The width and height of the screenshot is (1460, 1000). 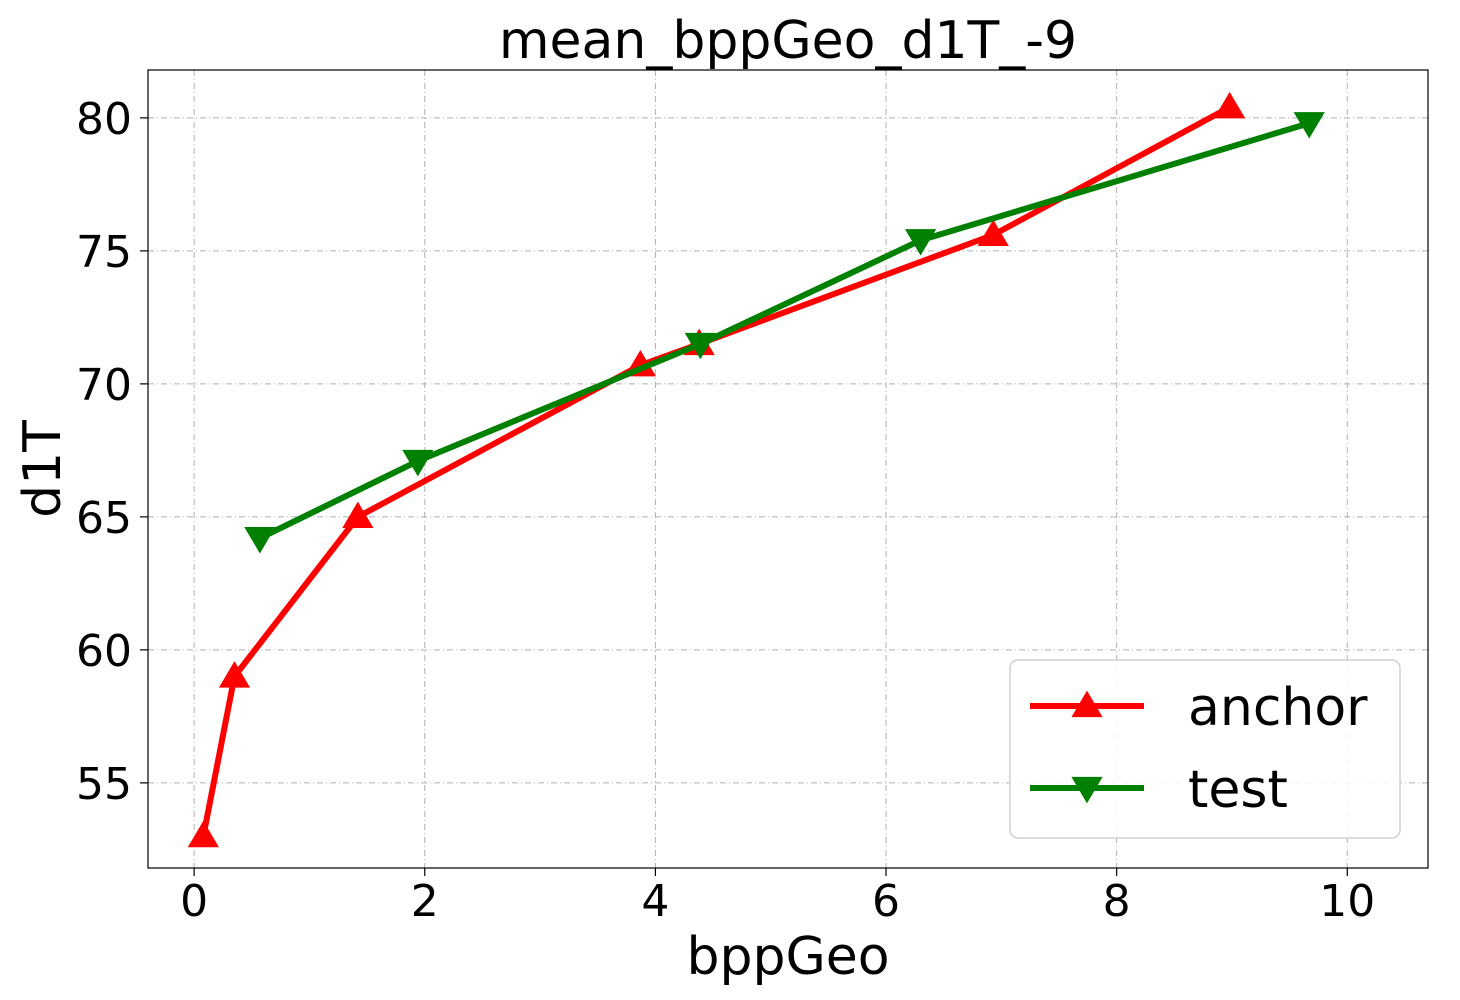 I want to click on legend: anchor test, so click(x=1205, y=749).